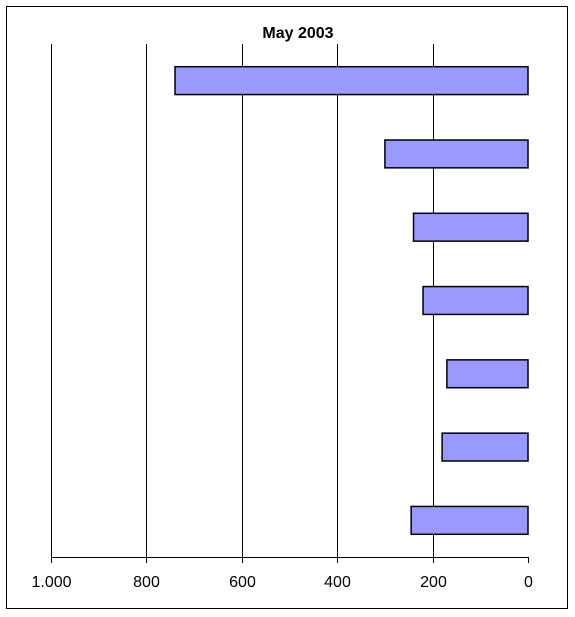 The width and height of the screenshot is (575, 617). I want to click on chart-title: May 2003, so click(297, 33).